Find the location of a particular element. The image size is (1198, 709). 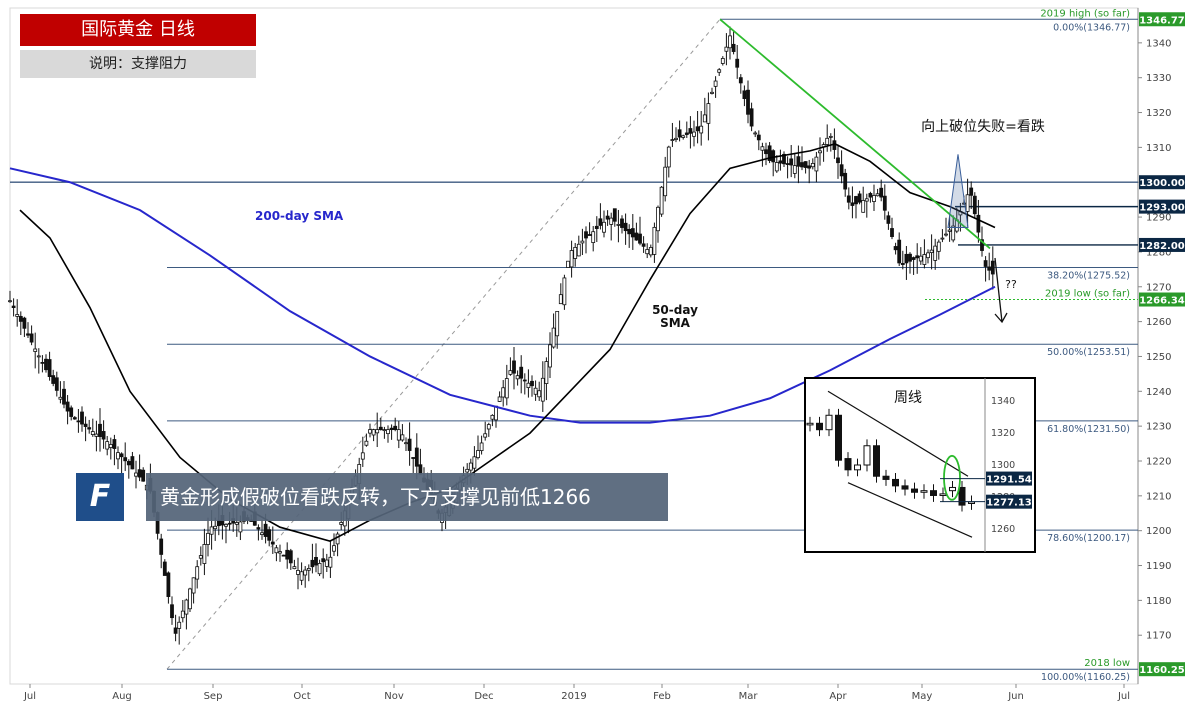

fib-label: 78.60%(1200.17) is located at coordinates (1088, 538).